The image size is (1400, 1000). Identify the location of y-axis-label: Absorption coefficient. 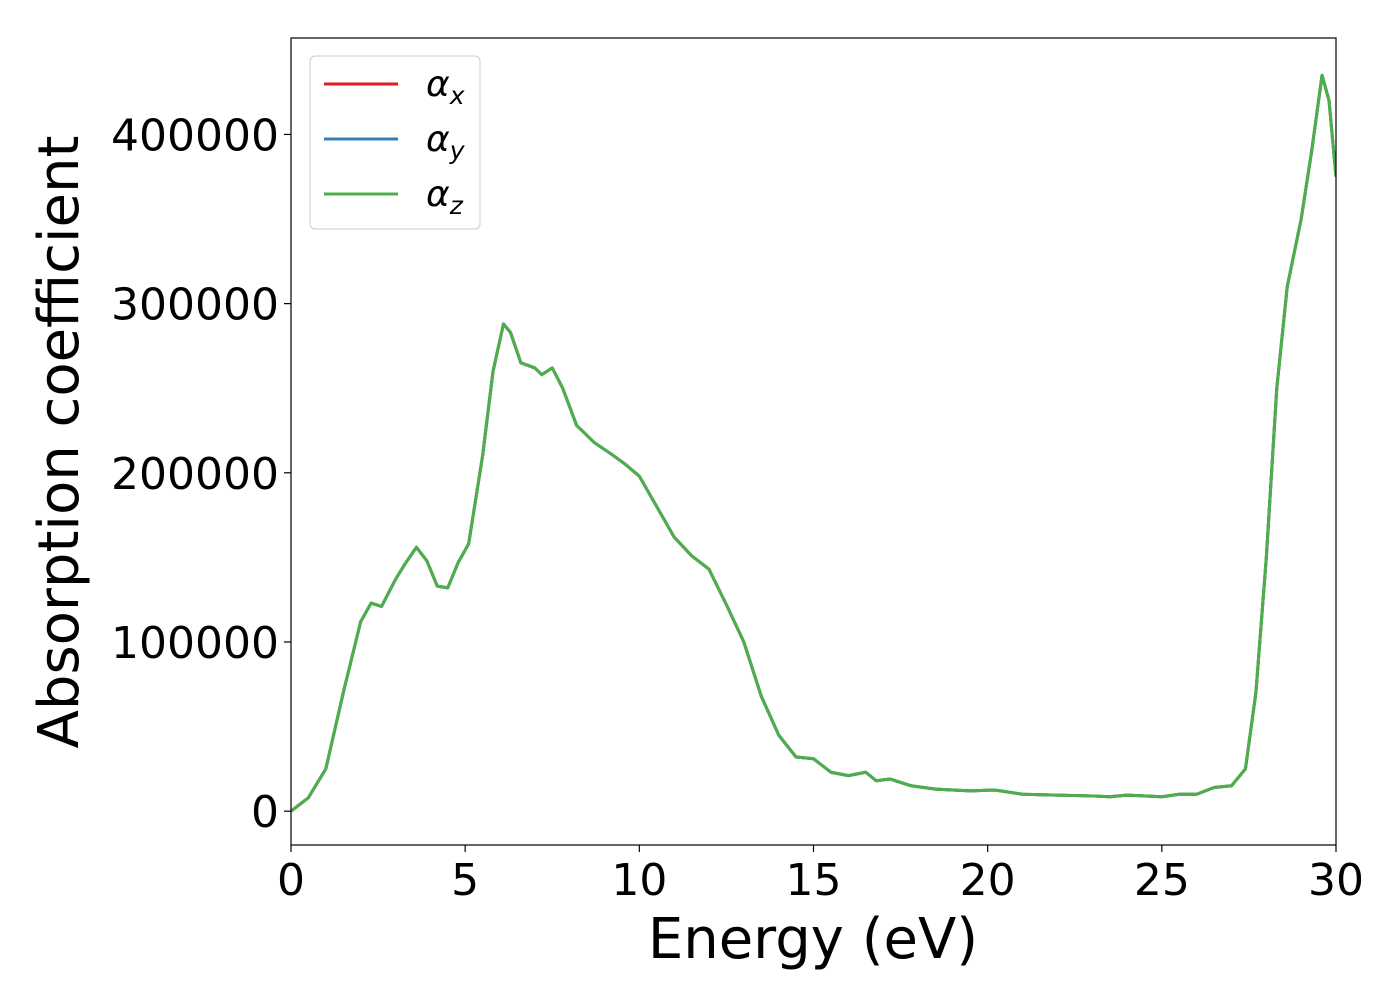
(59, 442).